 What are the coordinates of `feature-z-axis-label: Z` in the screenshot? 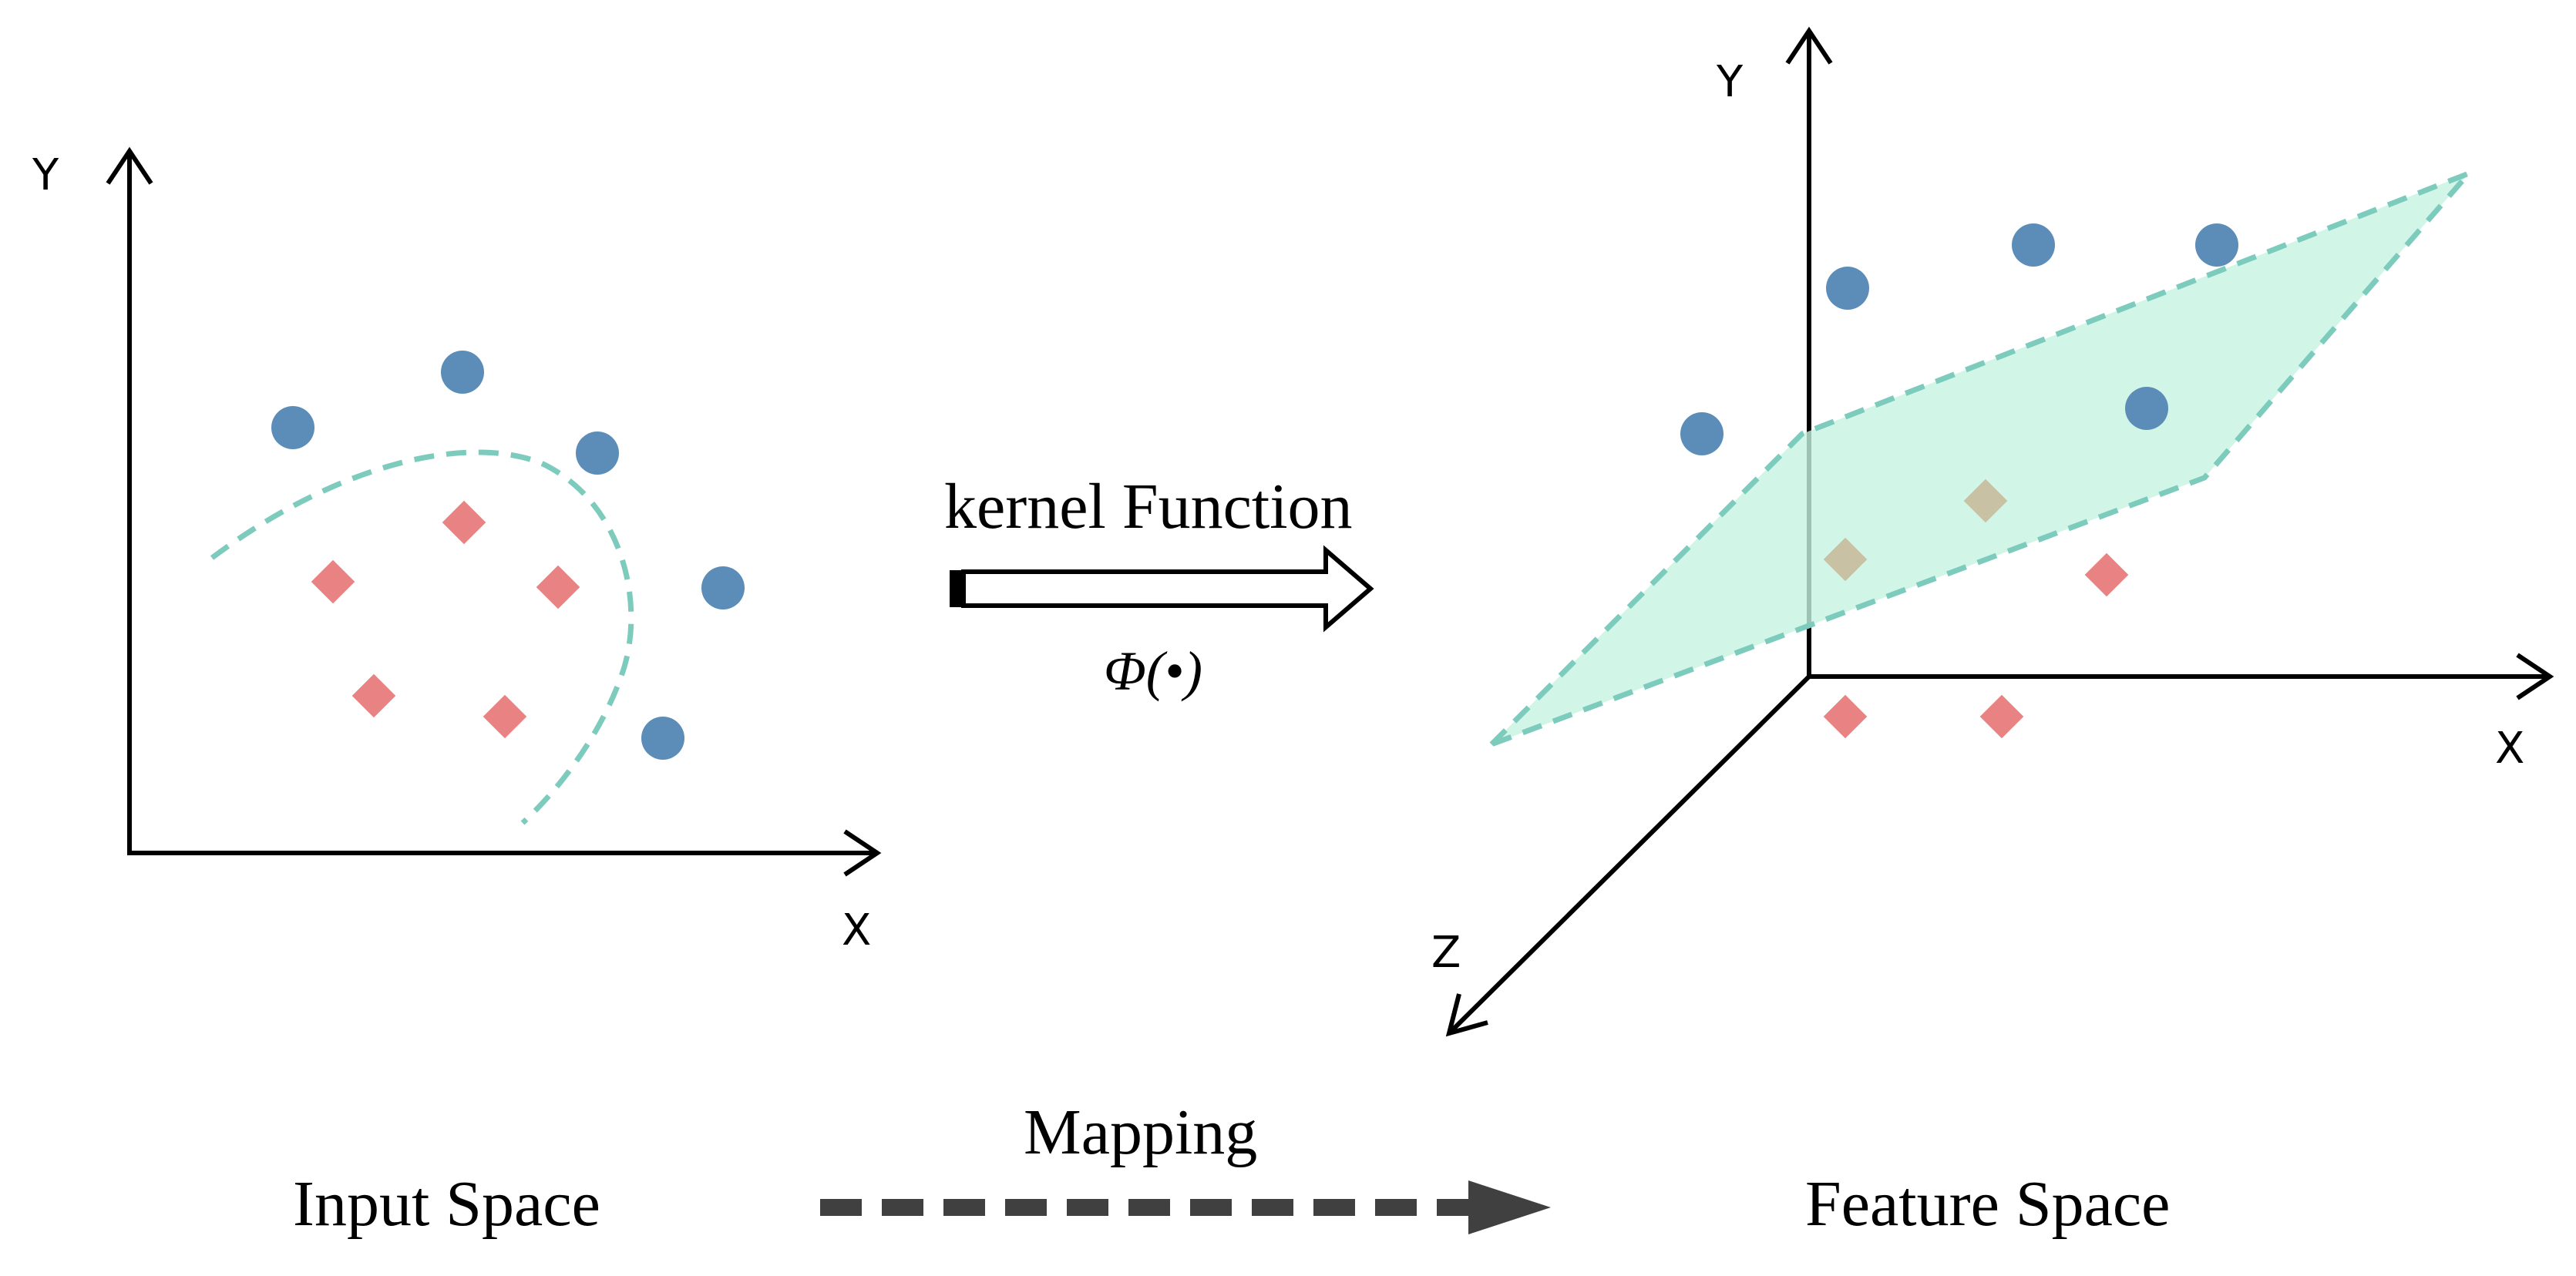 It's located at (1446, 953).